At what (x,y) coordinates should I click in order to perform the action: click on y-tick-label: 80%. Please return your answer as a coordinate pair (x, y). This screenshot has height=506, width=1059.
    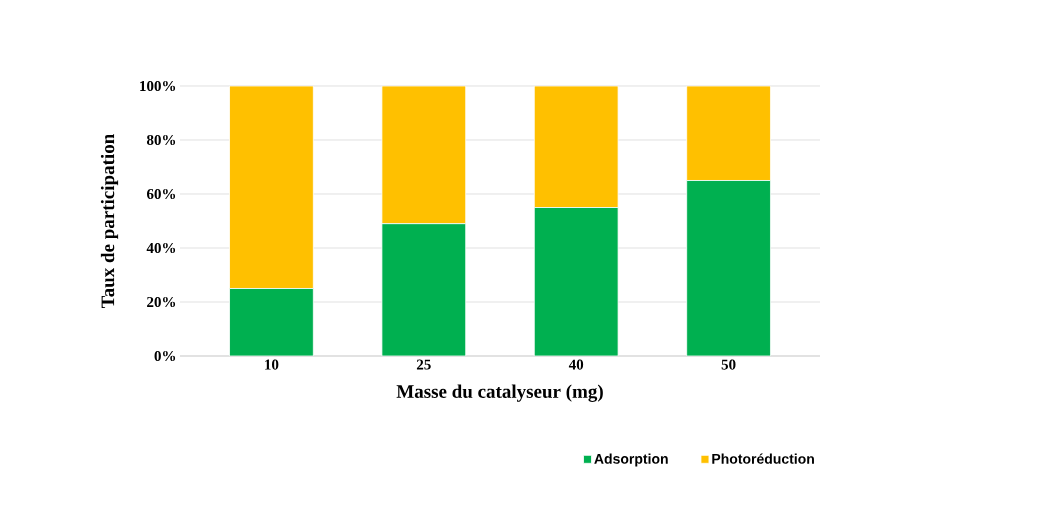
    Looking at the image, I should click on (161, 140).